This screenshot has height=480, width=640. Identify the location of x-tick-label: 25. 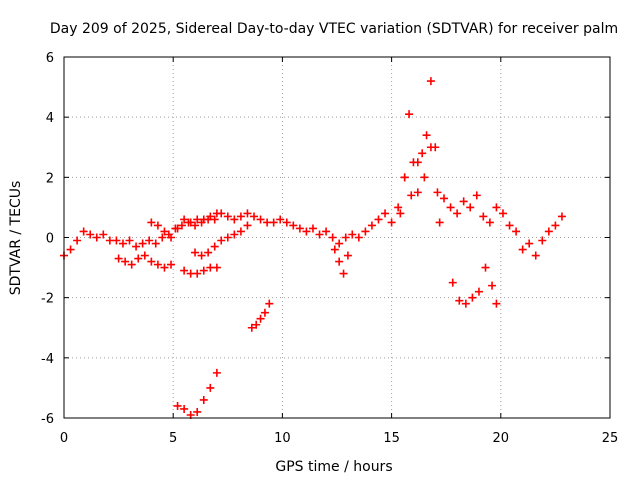
(610, 438).